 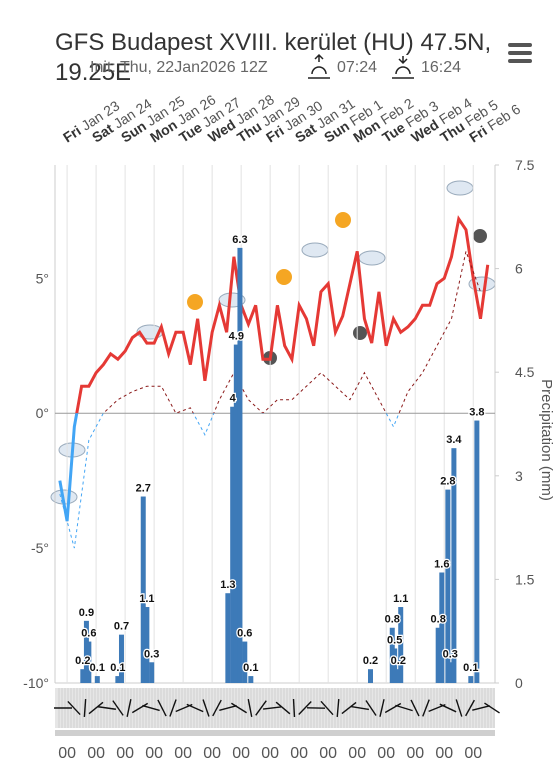 What do you see at coordinates (40, 548) in the screenshot?
I see `y-tick-label: -5°` at bounding box center [40, 548].